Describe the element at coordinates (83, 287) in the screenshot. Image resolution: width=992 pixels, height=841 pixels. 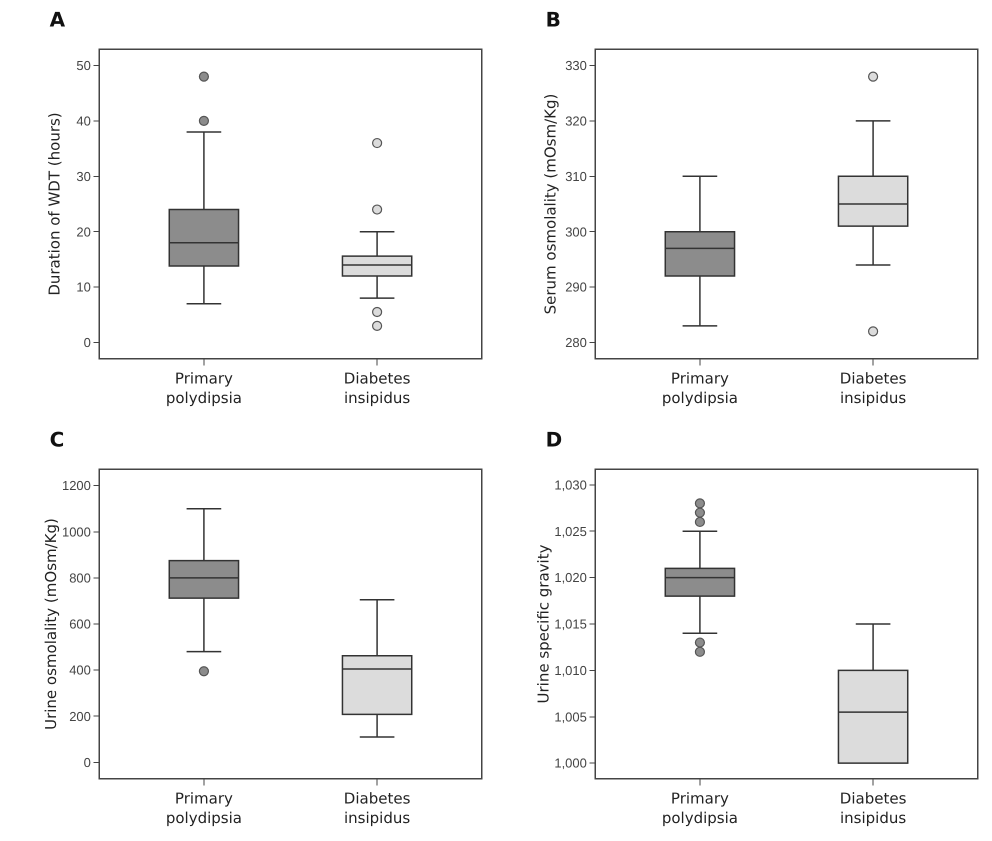
I see `y-tick-label: 10` at that location.